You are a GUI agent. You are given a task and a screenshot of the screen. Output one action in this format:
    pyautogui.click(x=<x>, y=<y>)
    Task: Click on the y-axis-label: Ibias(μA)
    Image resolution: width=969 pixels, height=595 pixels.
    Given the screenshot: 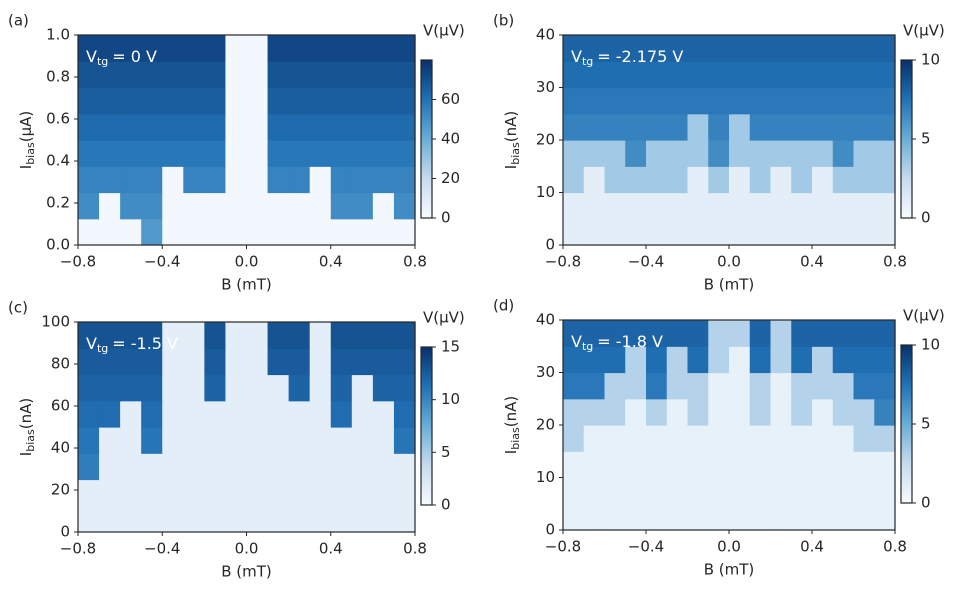 What is the action you would take?
    pyautogui.click(x=27, y=140)
    